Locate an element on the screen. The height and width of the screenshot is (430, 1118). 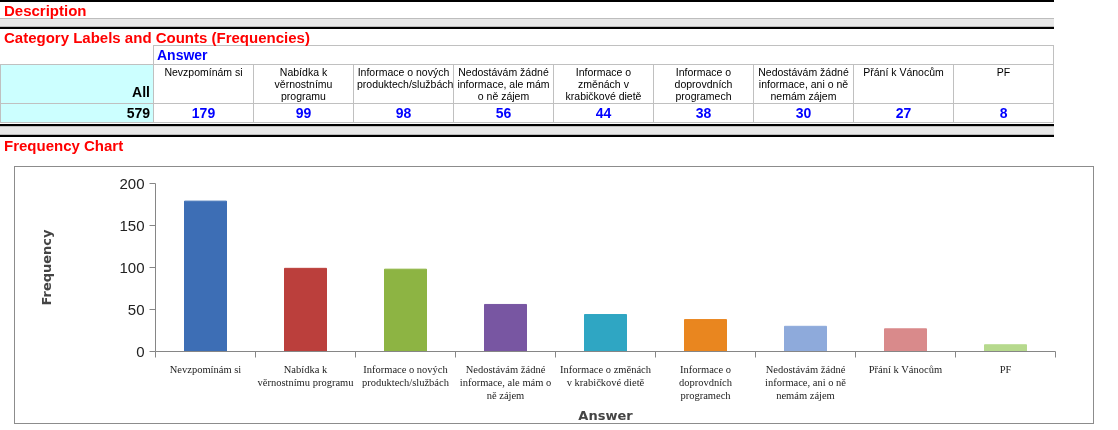
x-tick-label: Informace o doprovdních programech is located at coordinates (705, 382).